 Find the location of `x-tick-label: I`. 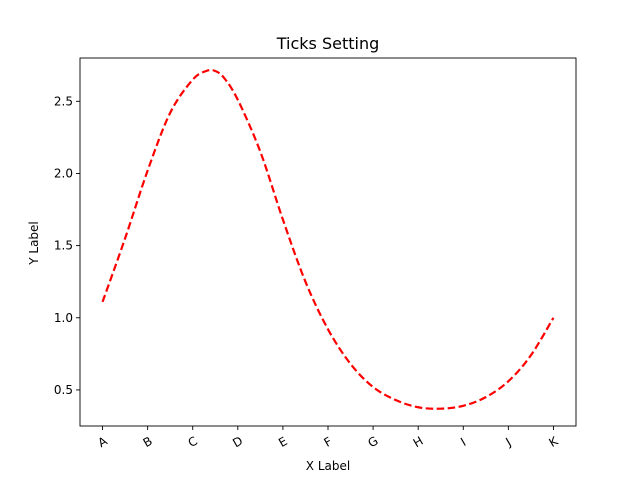

x-tick-label: I is located at coordinates (463, 442).